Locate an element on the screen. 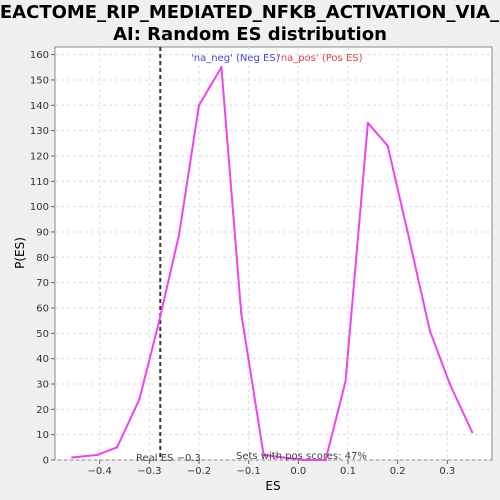 This screenshot has height=500, width=500. y-tick-label: 110 is located at coordinates (39, 182).